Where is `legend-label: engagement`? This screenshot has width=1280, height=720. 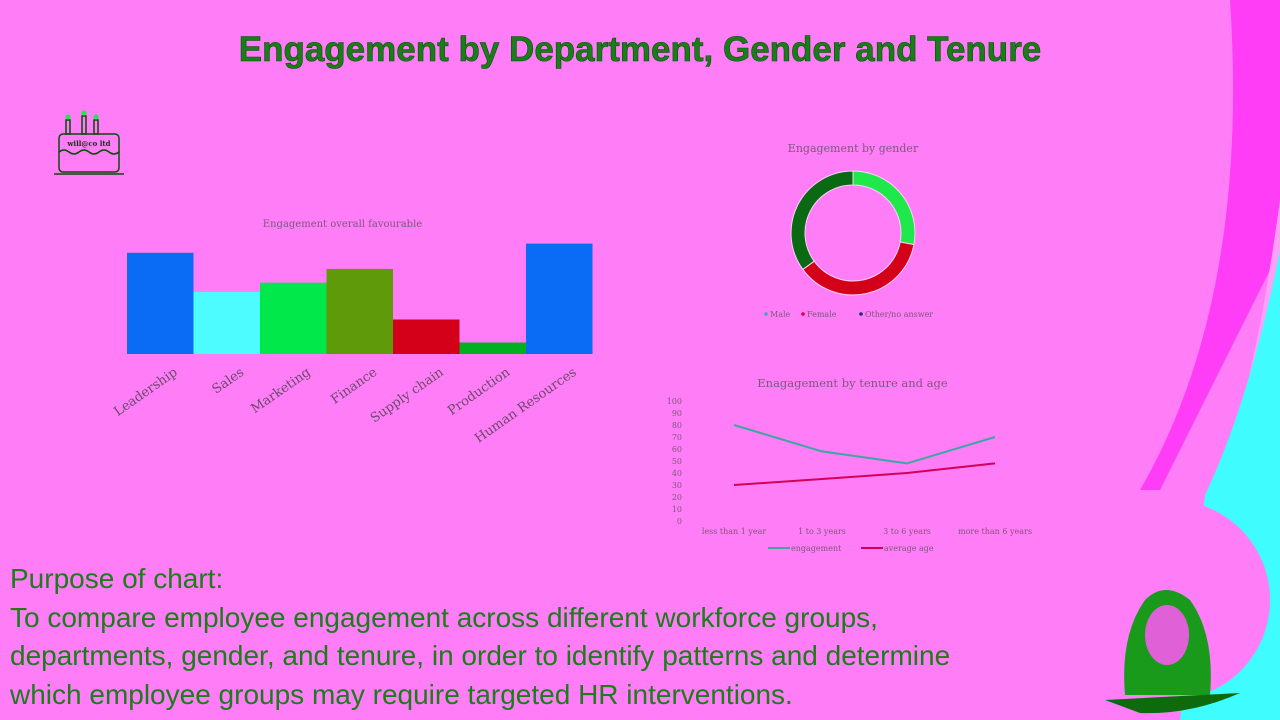
legend-label: engagement is located at coordinates (816, 548).